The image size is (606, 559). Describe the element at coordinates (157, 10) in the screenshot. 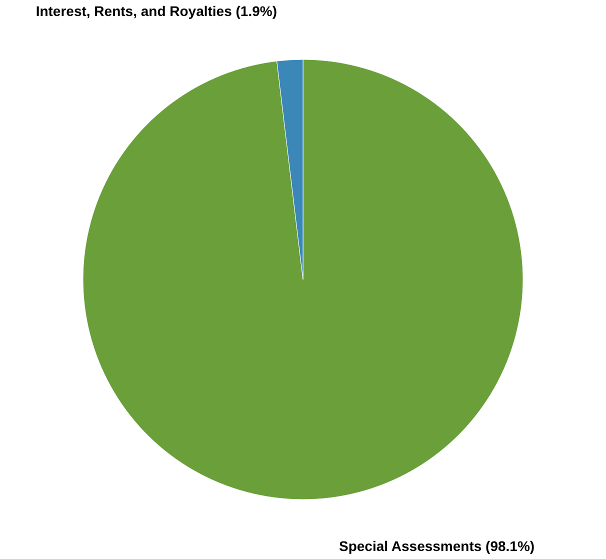

I see `slice-label: Interest, Rents, and Royalties (1.9%)` at that location.